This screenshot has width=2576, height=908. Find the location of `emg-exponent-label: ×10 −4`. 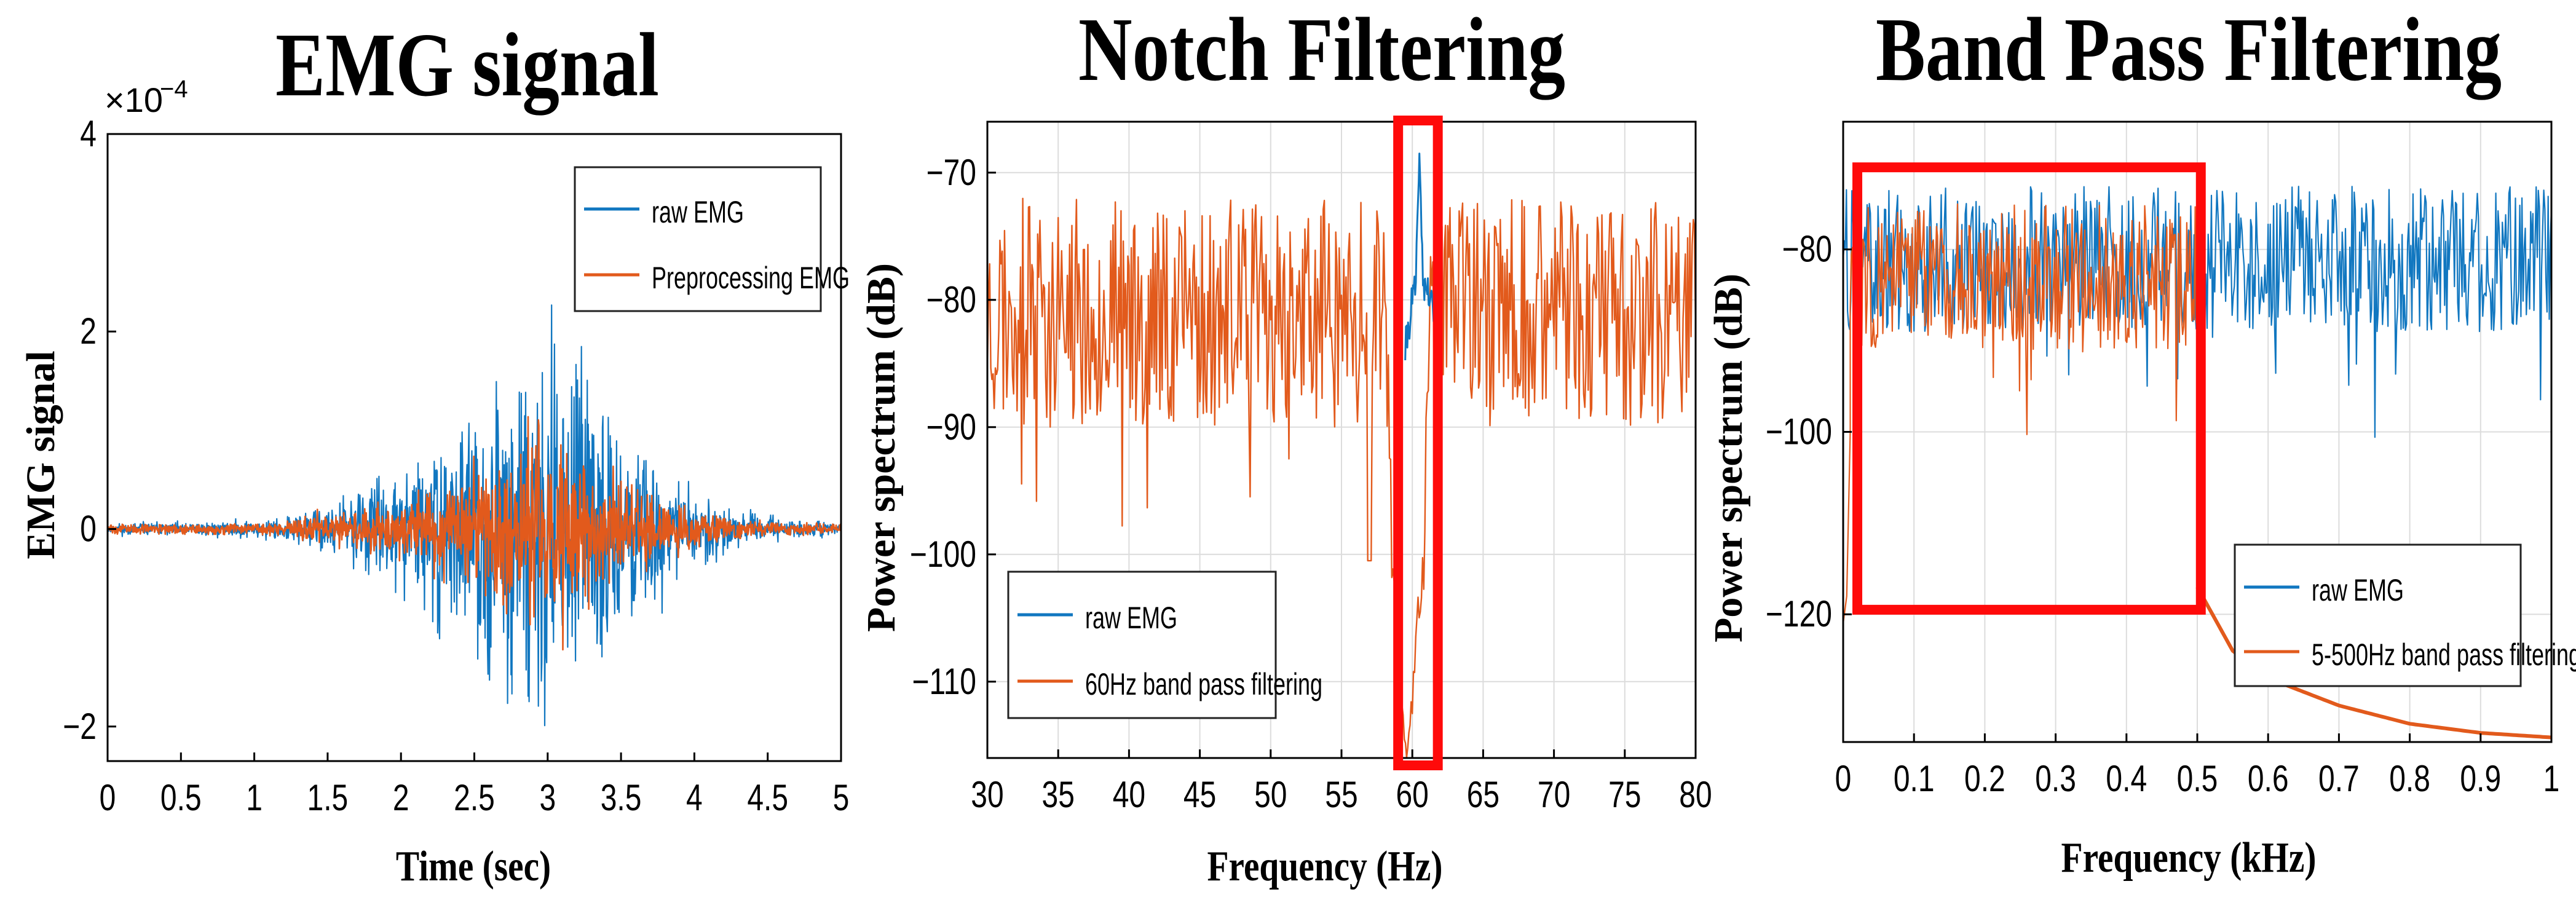

emg-exponent-label: ×10 −4 is located at coordinates (146, 97).